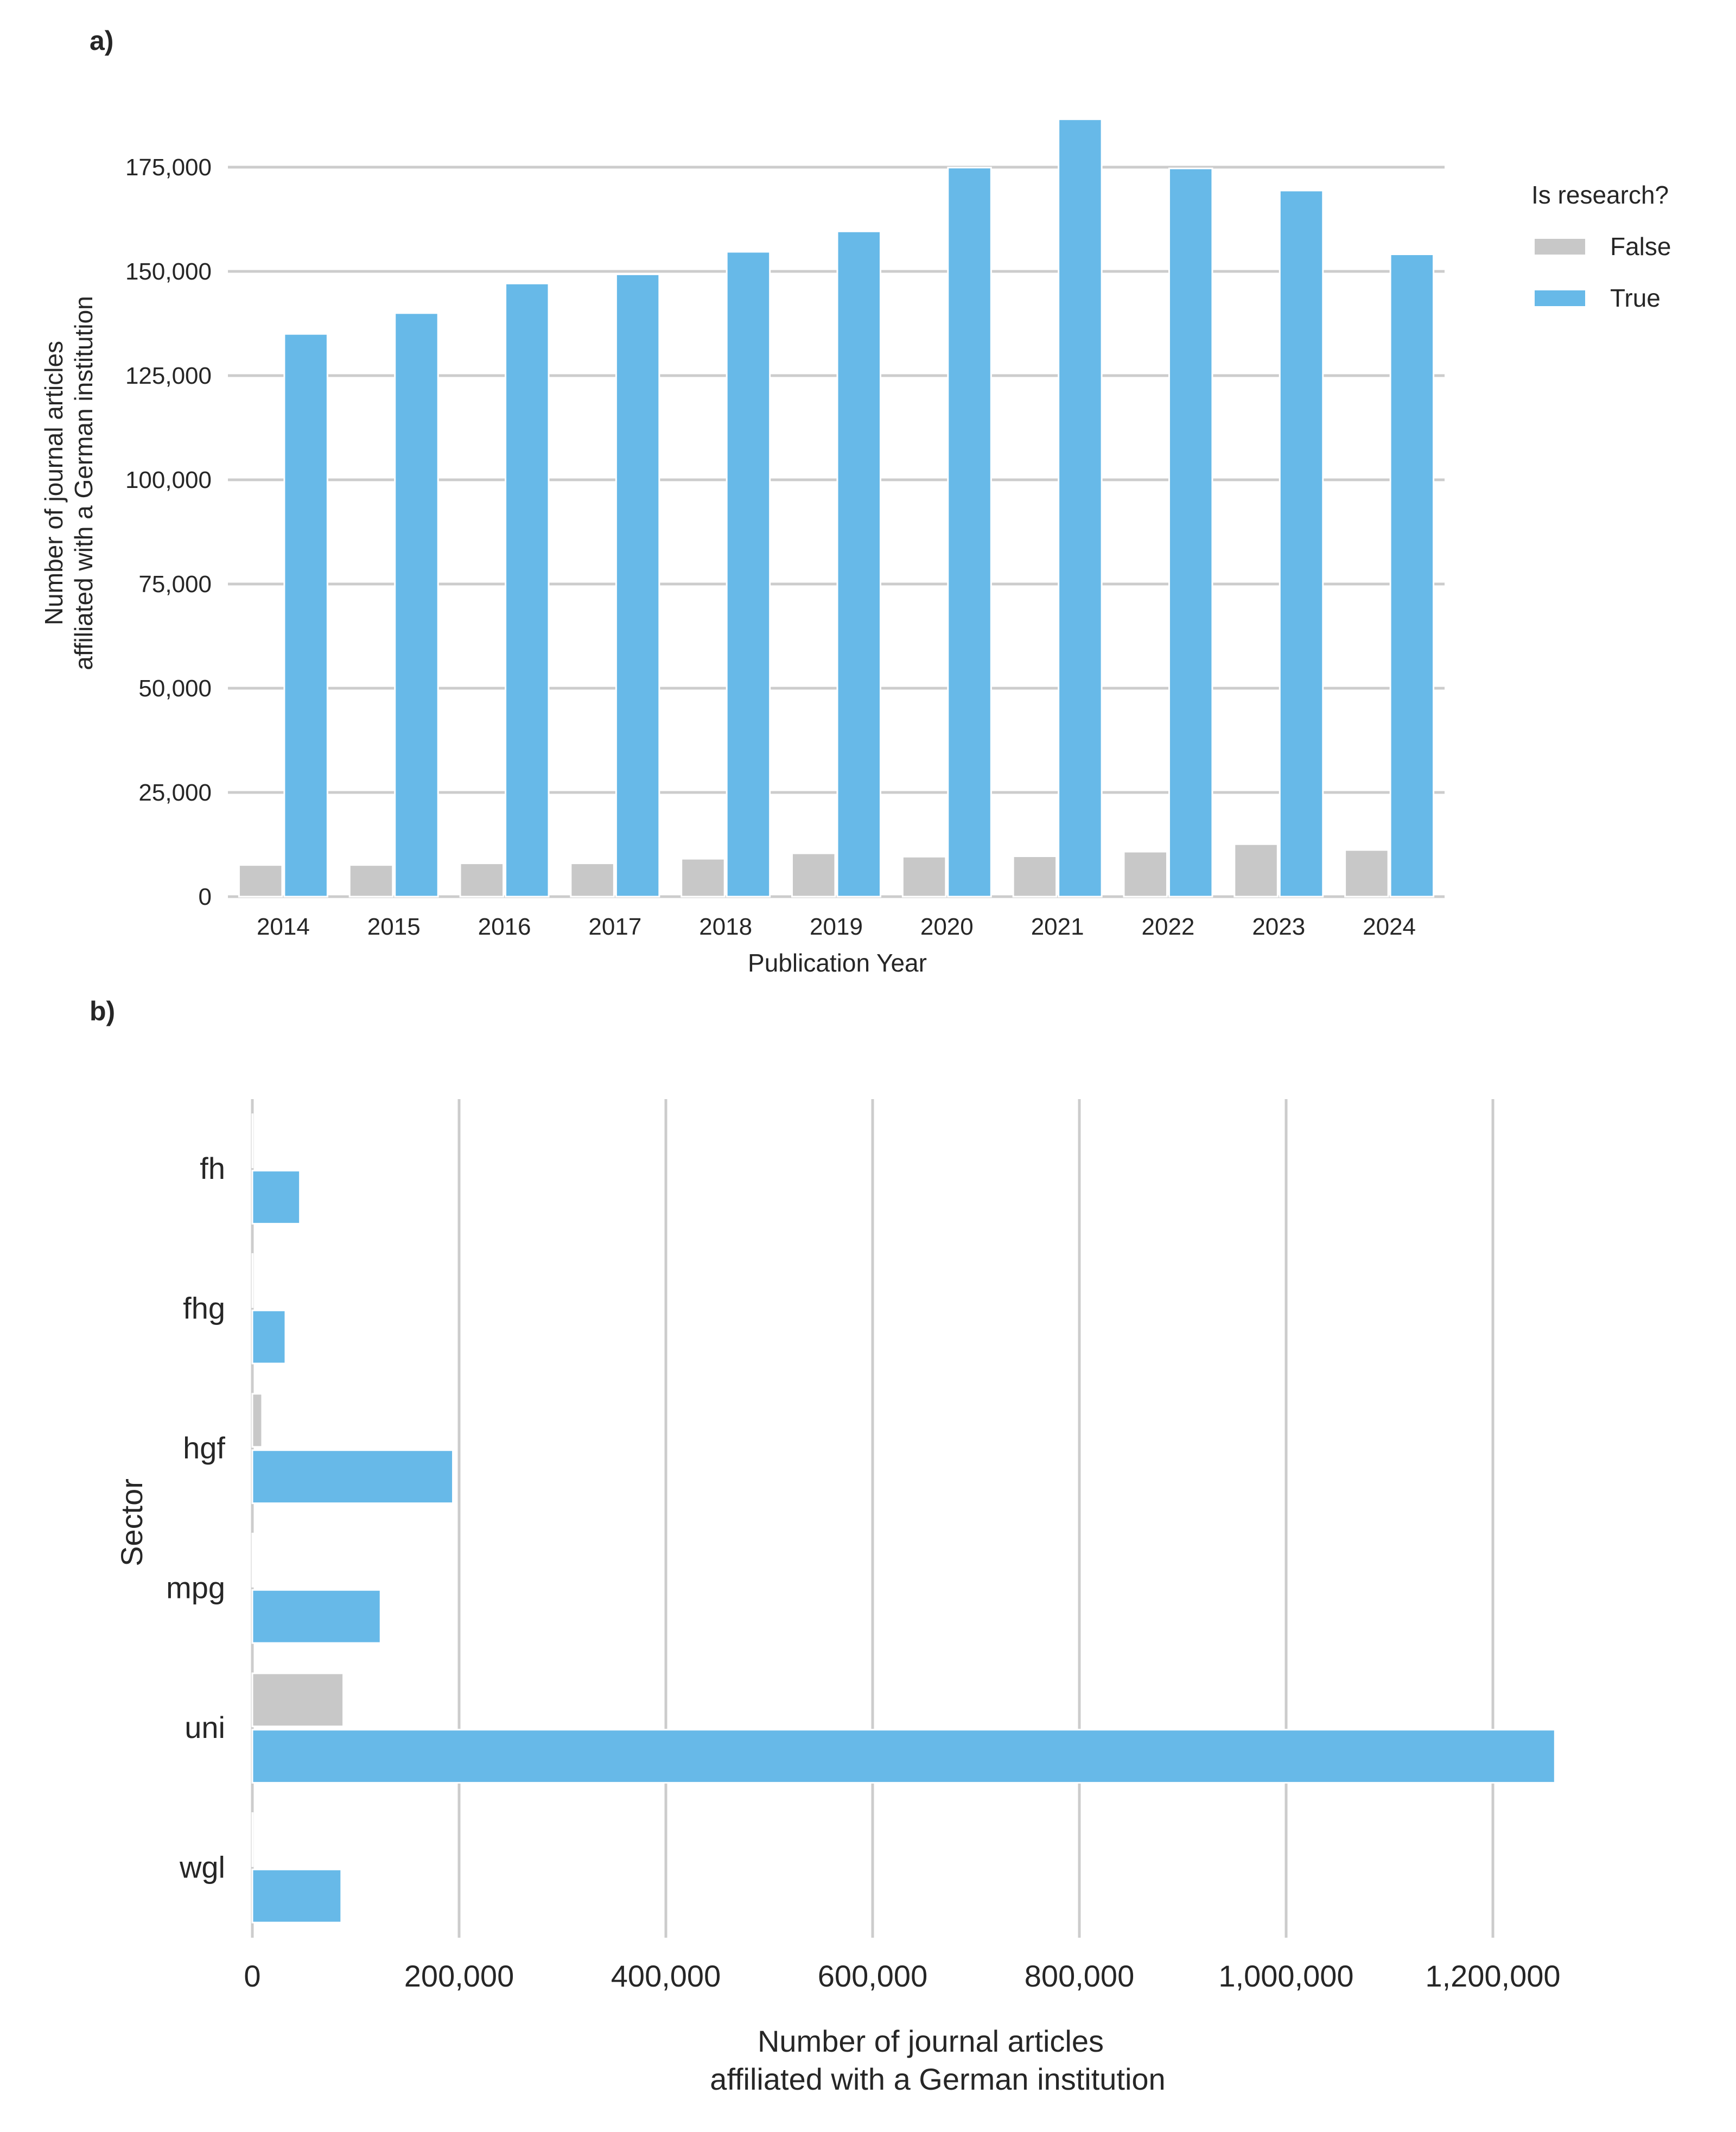  What do you see at coordinates (1169, 926) in the screenshot?
I see `x-tick-label: 2022` at bounding box center [1169, 926].